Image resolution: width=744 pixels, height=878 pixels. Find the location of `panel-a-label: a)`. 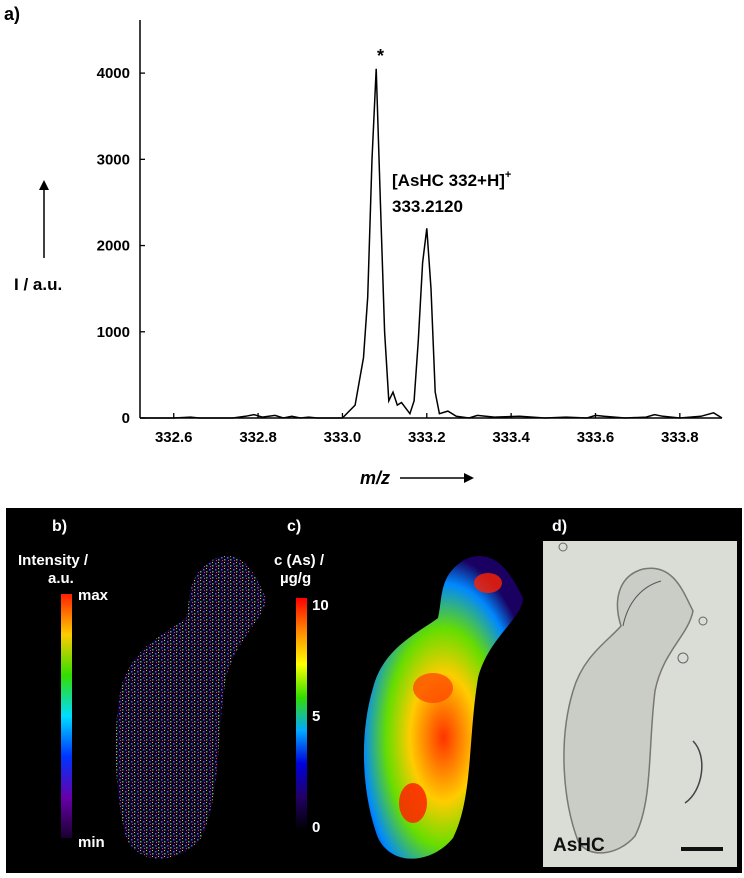

panel-a-label: a) is located at coordinates (12, 14).